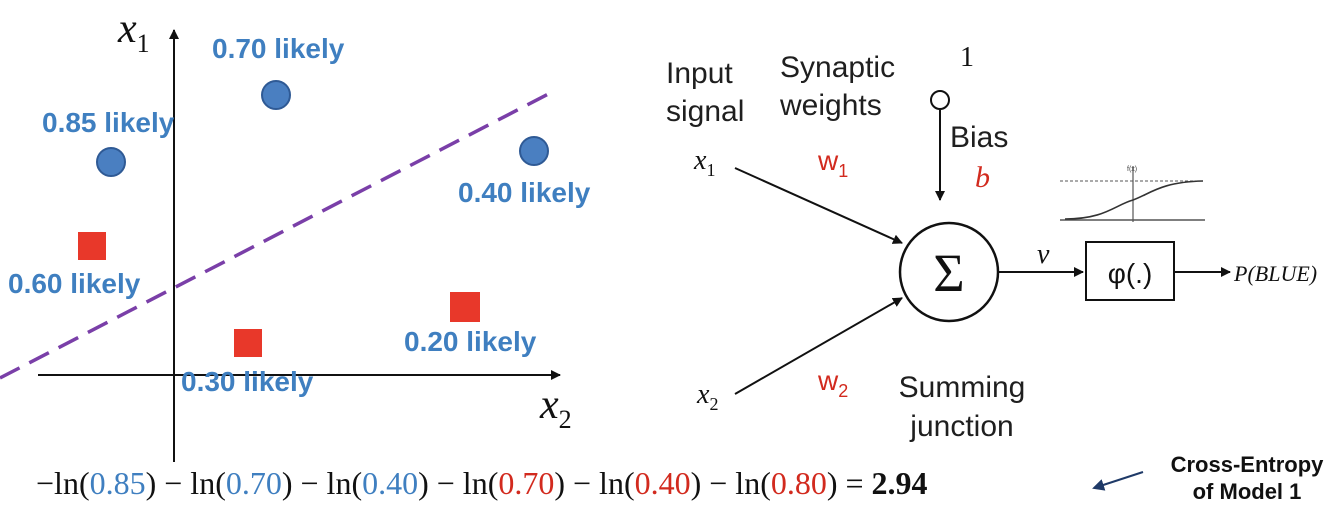 The image size is (1338, 514). What do you see at coordinates (1248, 478) in the screenshot?
I see `annotation-text: Cross-Entropy of Model 1` at bounding box center [1248, 478].